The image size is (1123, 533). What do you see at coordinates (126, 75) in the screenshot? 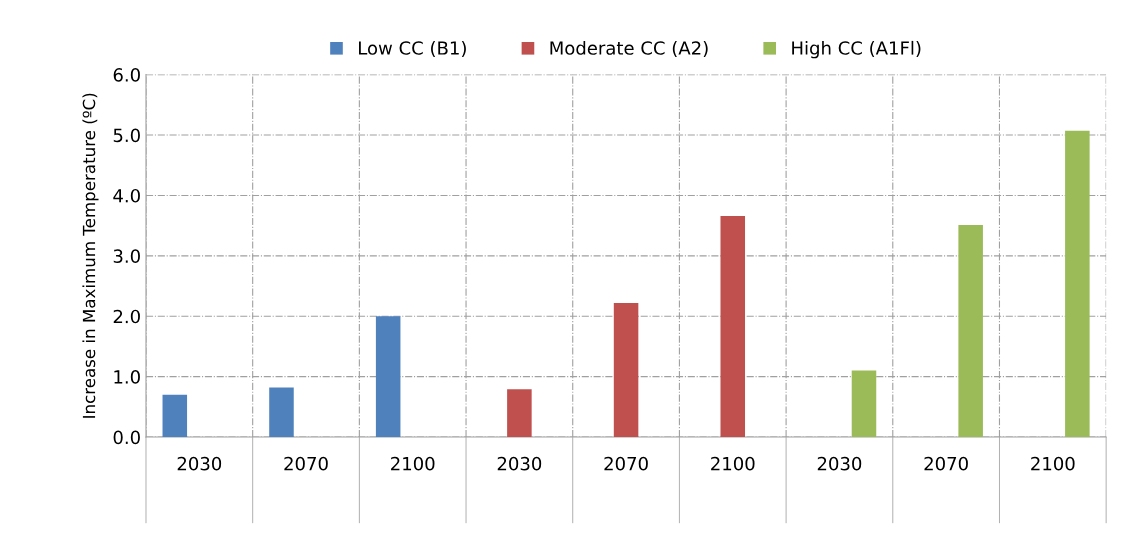
I see `y-tick-label: 6.0` at bounding box center [126, 75].